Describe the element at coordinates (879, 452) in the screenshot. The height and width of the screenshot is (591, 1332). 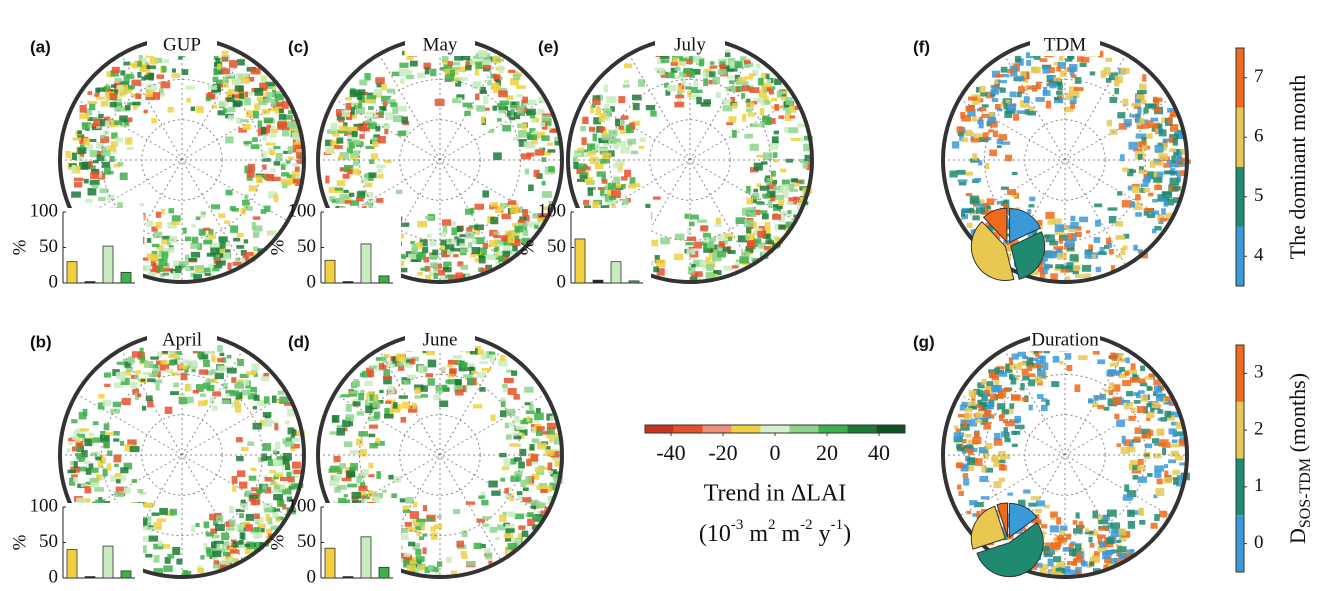
I see `colorbar-tick-label: 40` at that location.